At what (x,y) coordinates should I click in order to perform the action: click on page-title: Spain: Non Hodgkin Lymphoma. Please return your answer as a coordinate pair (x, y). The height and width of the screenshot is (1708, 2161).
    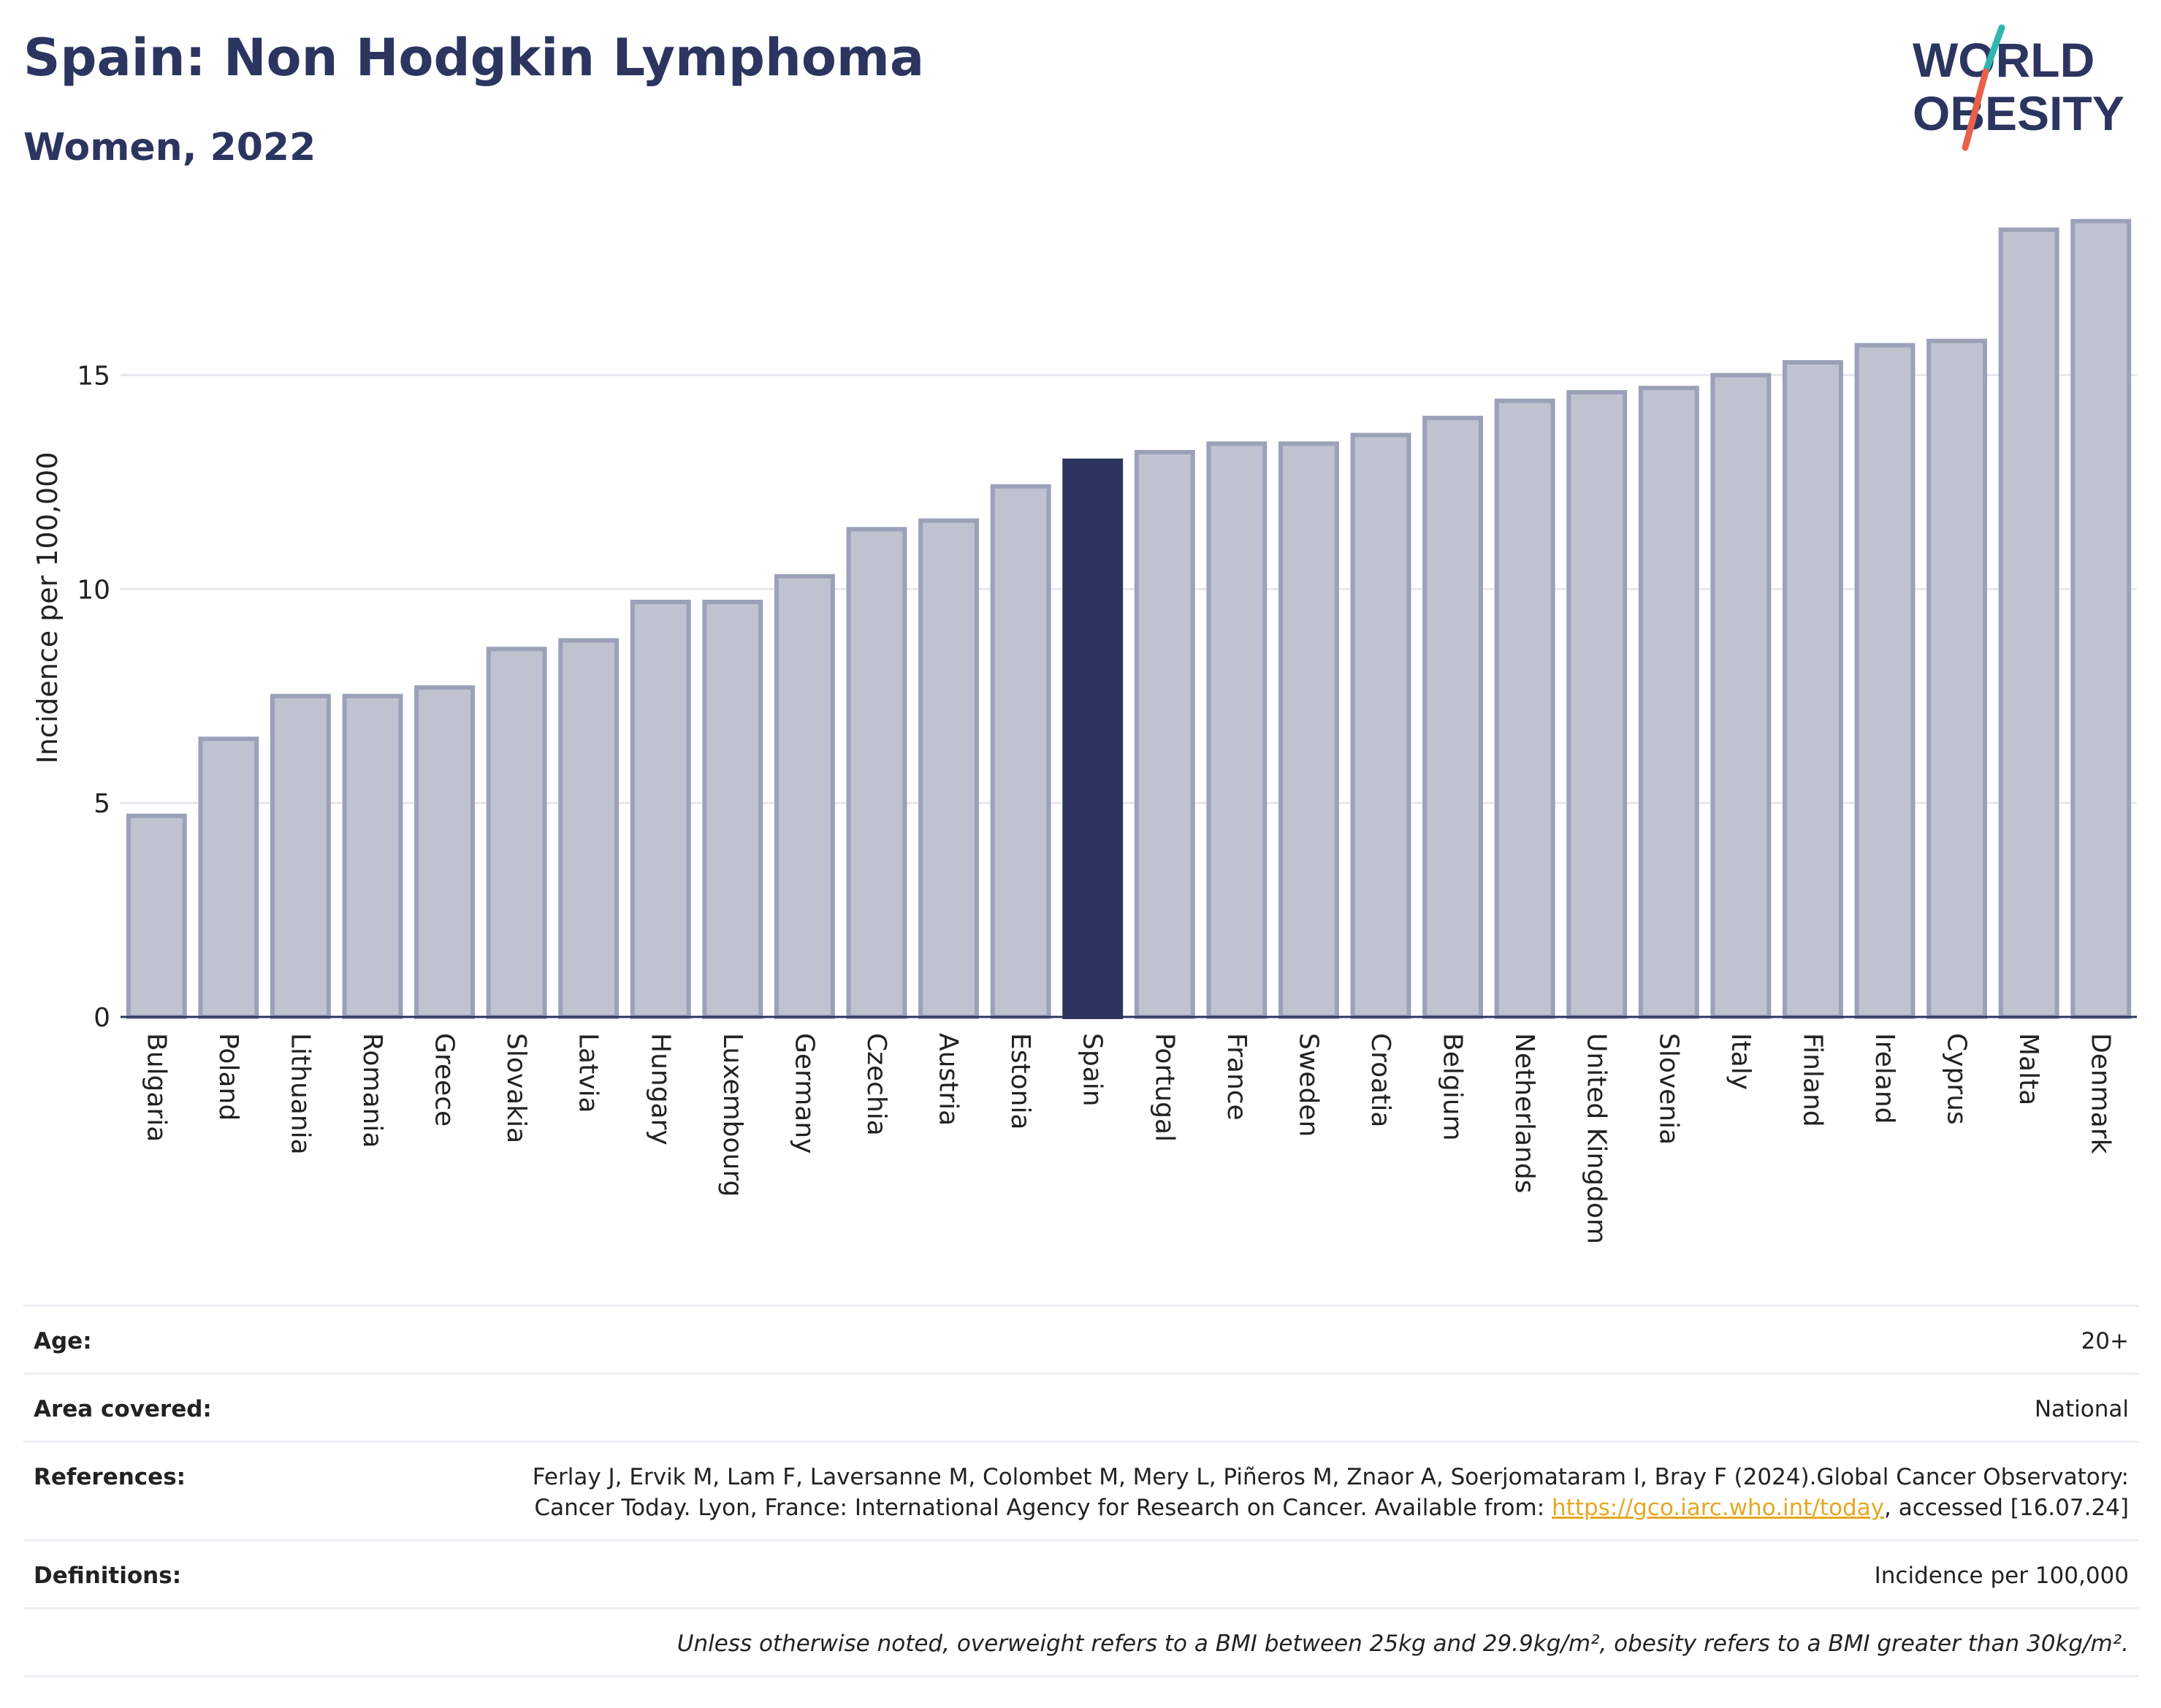
    Looking at the image, I should click on (474, 58).